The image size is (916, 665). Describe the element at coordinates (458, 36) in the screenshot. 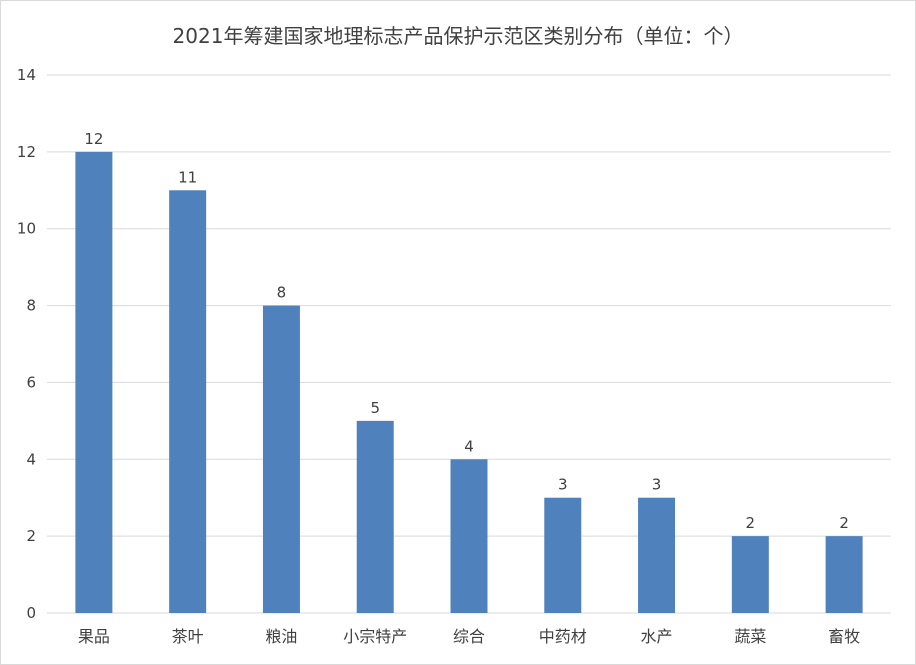

I see `chart-title: 2021年筹建国家地理标志产品保护示范区类别分布（单位：个）` at that location.